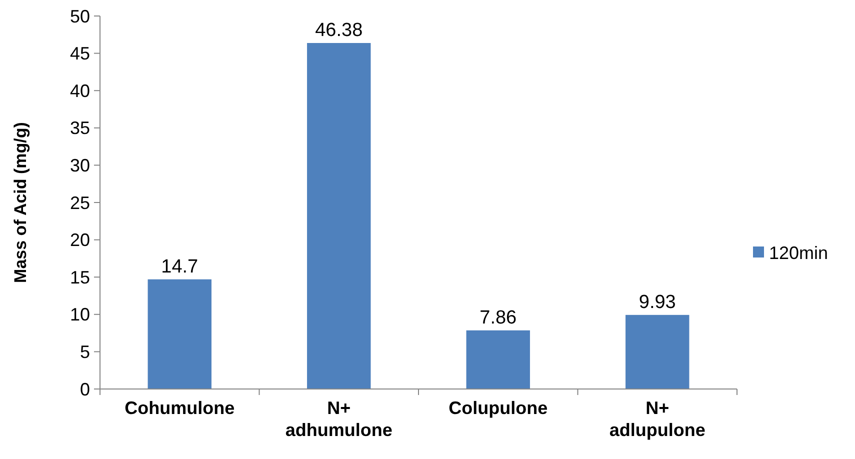  What do you see at coordinates (80, 277) in the screenshot?
I see `y-tick-label: 15` at bounding box center [80, 277].